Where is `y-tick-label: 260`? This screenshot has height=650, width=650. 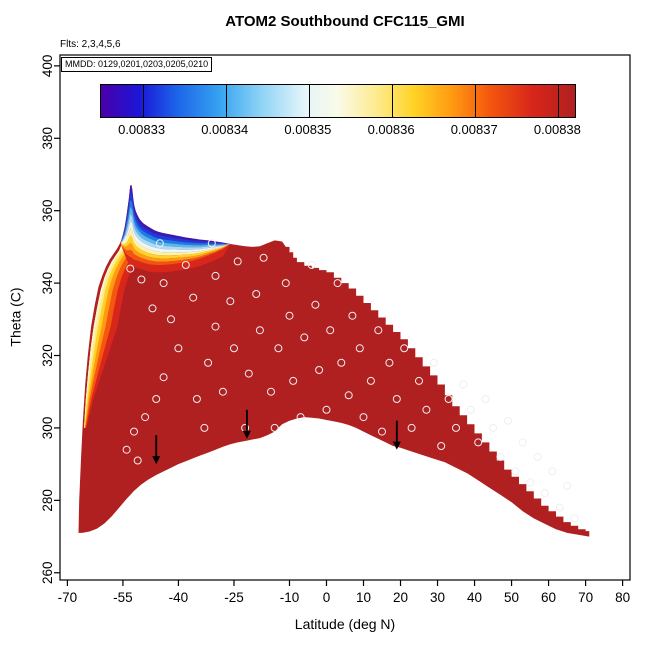 y-tick-label: 260 is located at coordinates (47, 572).